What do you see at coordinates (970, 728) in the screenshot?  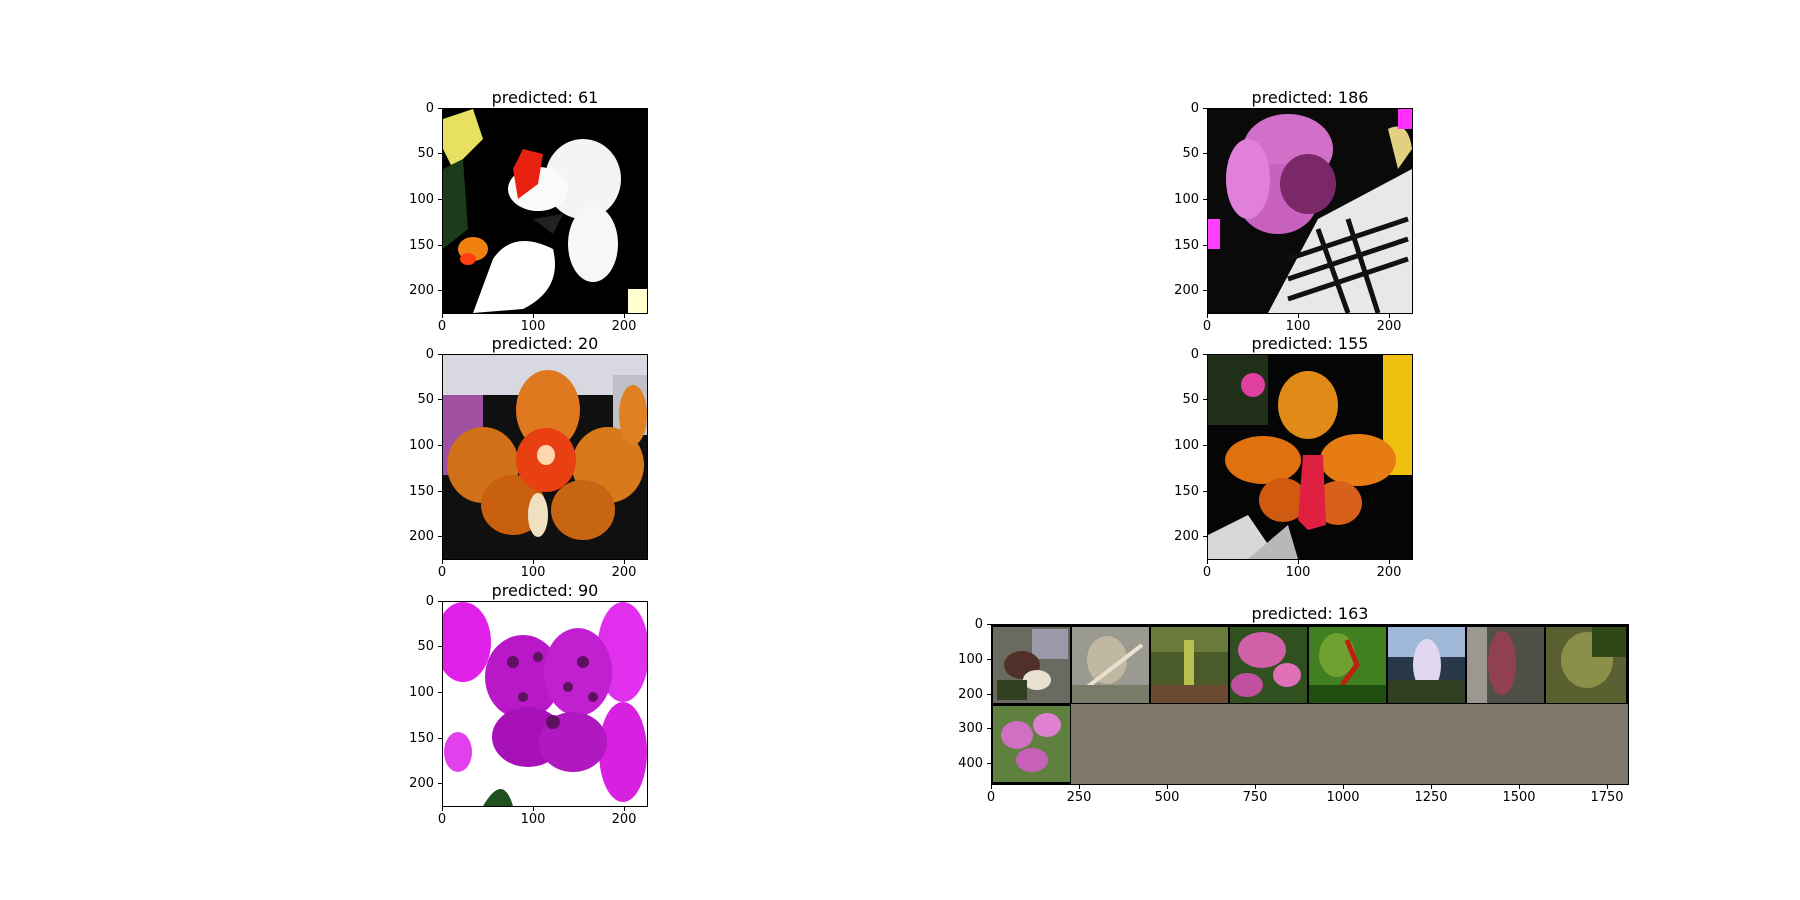 I see `y-tick-label: 300` at bounding box center [970, 728].